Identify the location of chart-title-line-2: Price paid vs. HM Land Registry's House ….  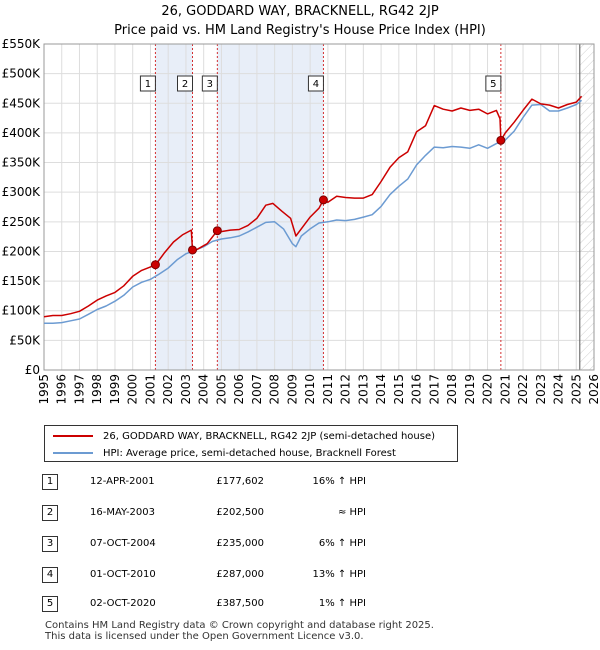
(300, 30).